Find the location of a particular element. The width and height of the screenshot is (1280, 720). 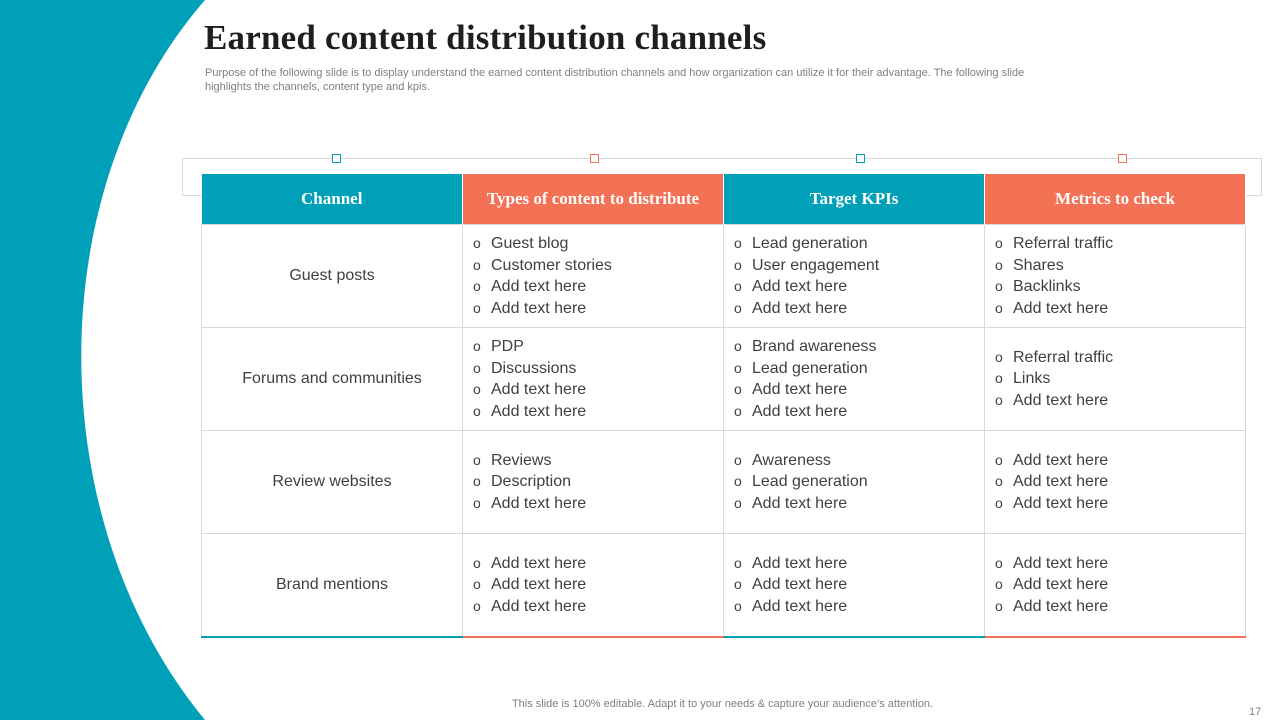

list-item: Awareness is located at coordinates (859, 461).